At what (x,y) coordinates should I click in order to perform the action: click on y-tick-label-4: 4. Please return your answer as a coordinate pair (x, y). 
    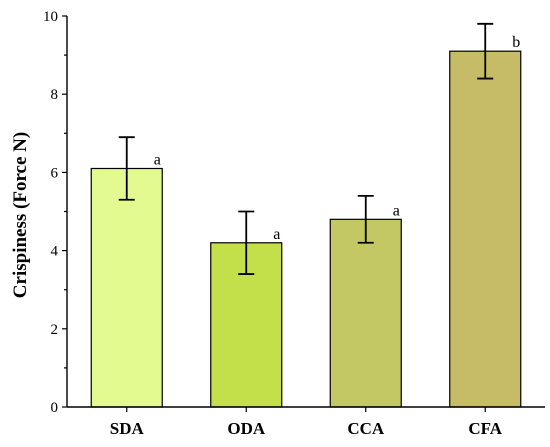
    Looking at the image, I should click on (55, 252).